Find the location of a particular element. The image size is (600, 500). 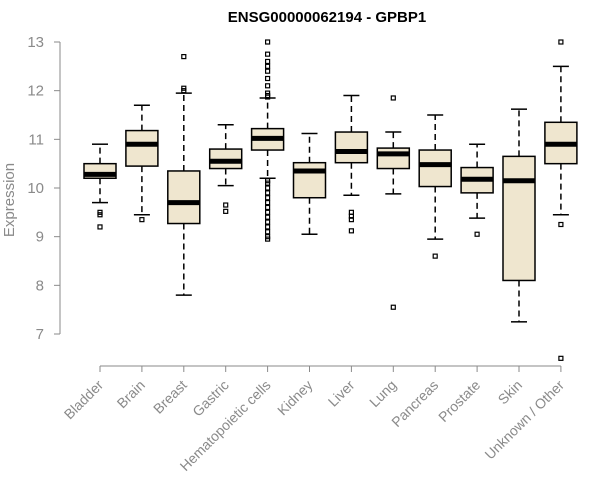

y-tick-label: 10 is located at coordinates (35, 188).